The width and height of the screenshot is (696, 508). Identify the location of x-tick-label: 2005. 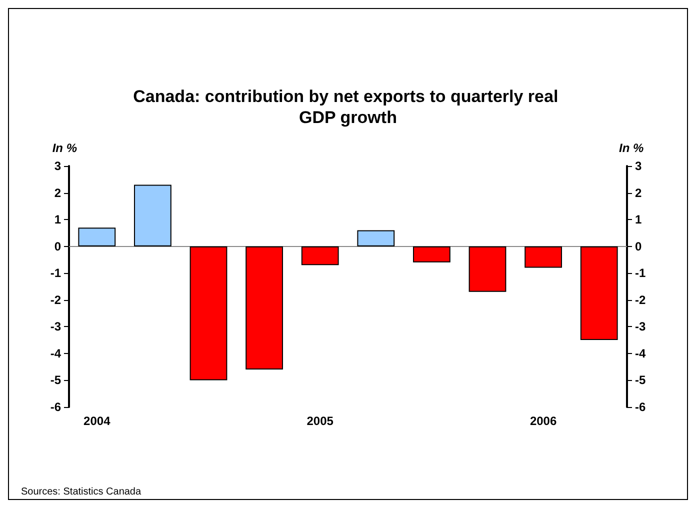
(320, 421).